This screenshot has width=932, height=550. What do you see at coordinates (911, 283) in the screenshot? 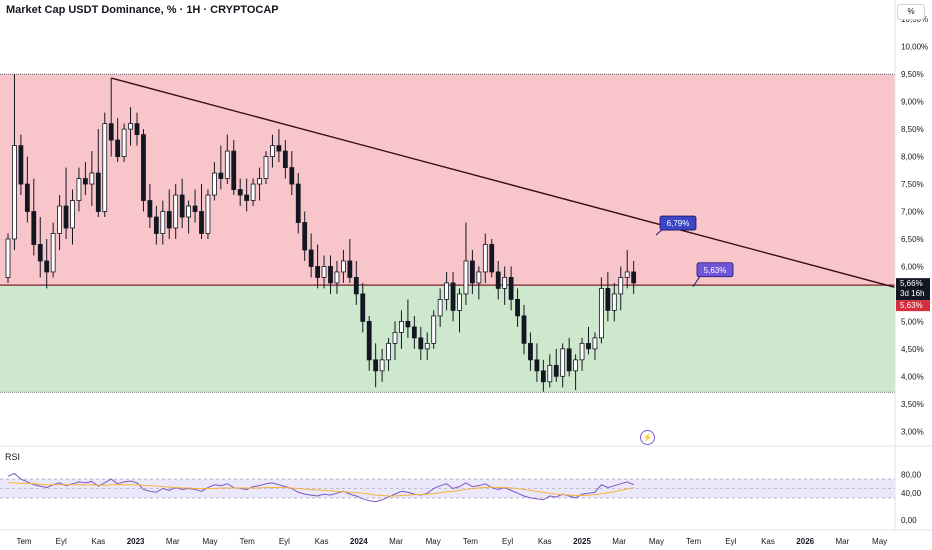
I see `current-price-label: 5,66%` at bounding box center [911, 283].